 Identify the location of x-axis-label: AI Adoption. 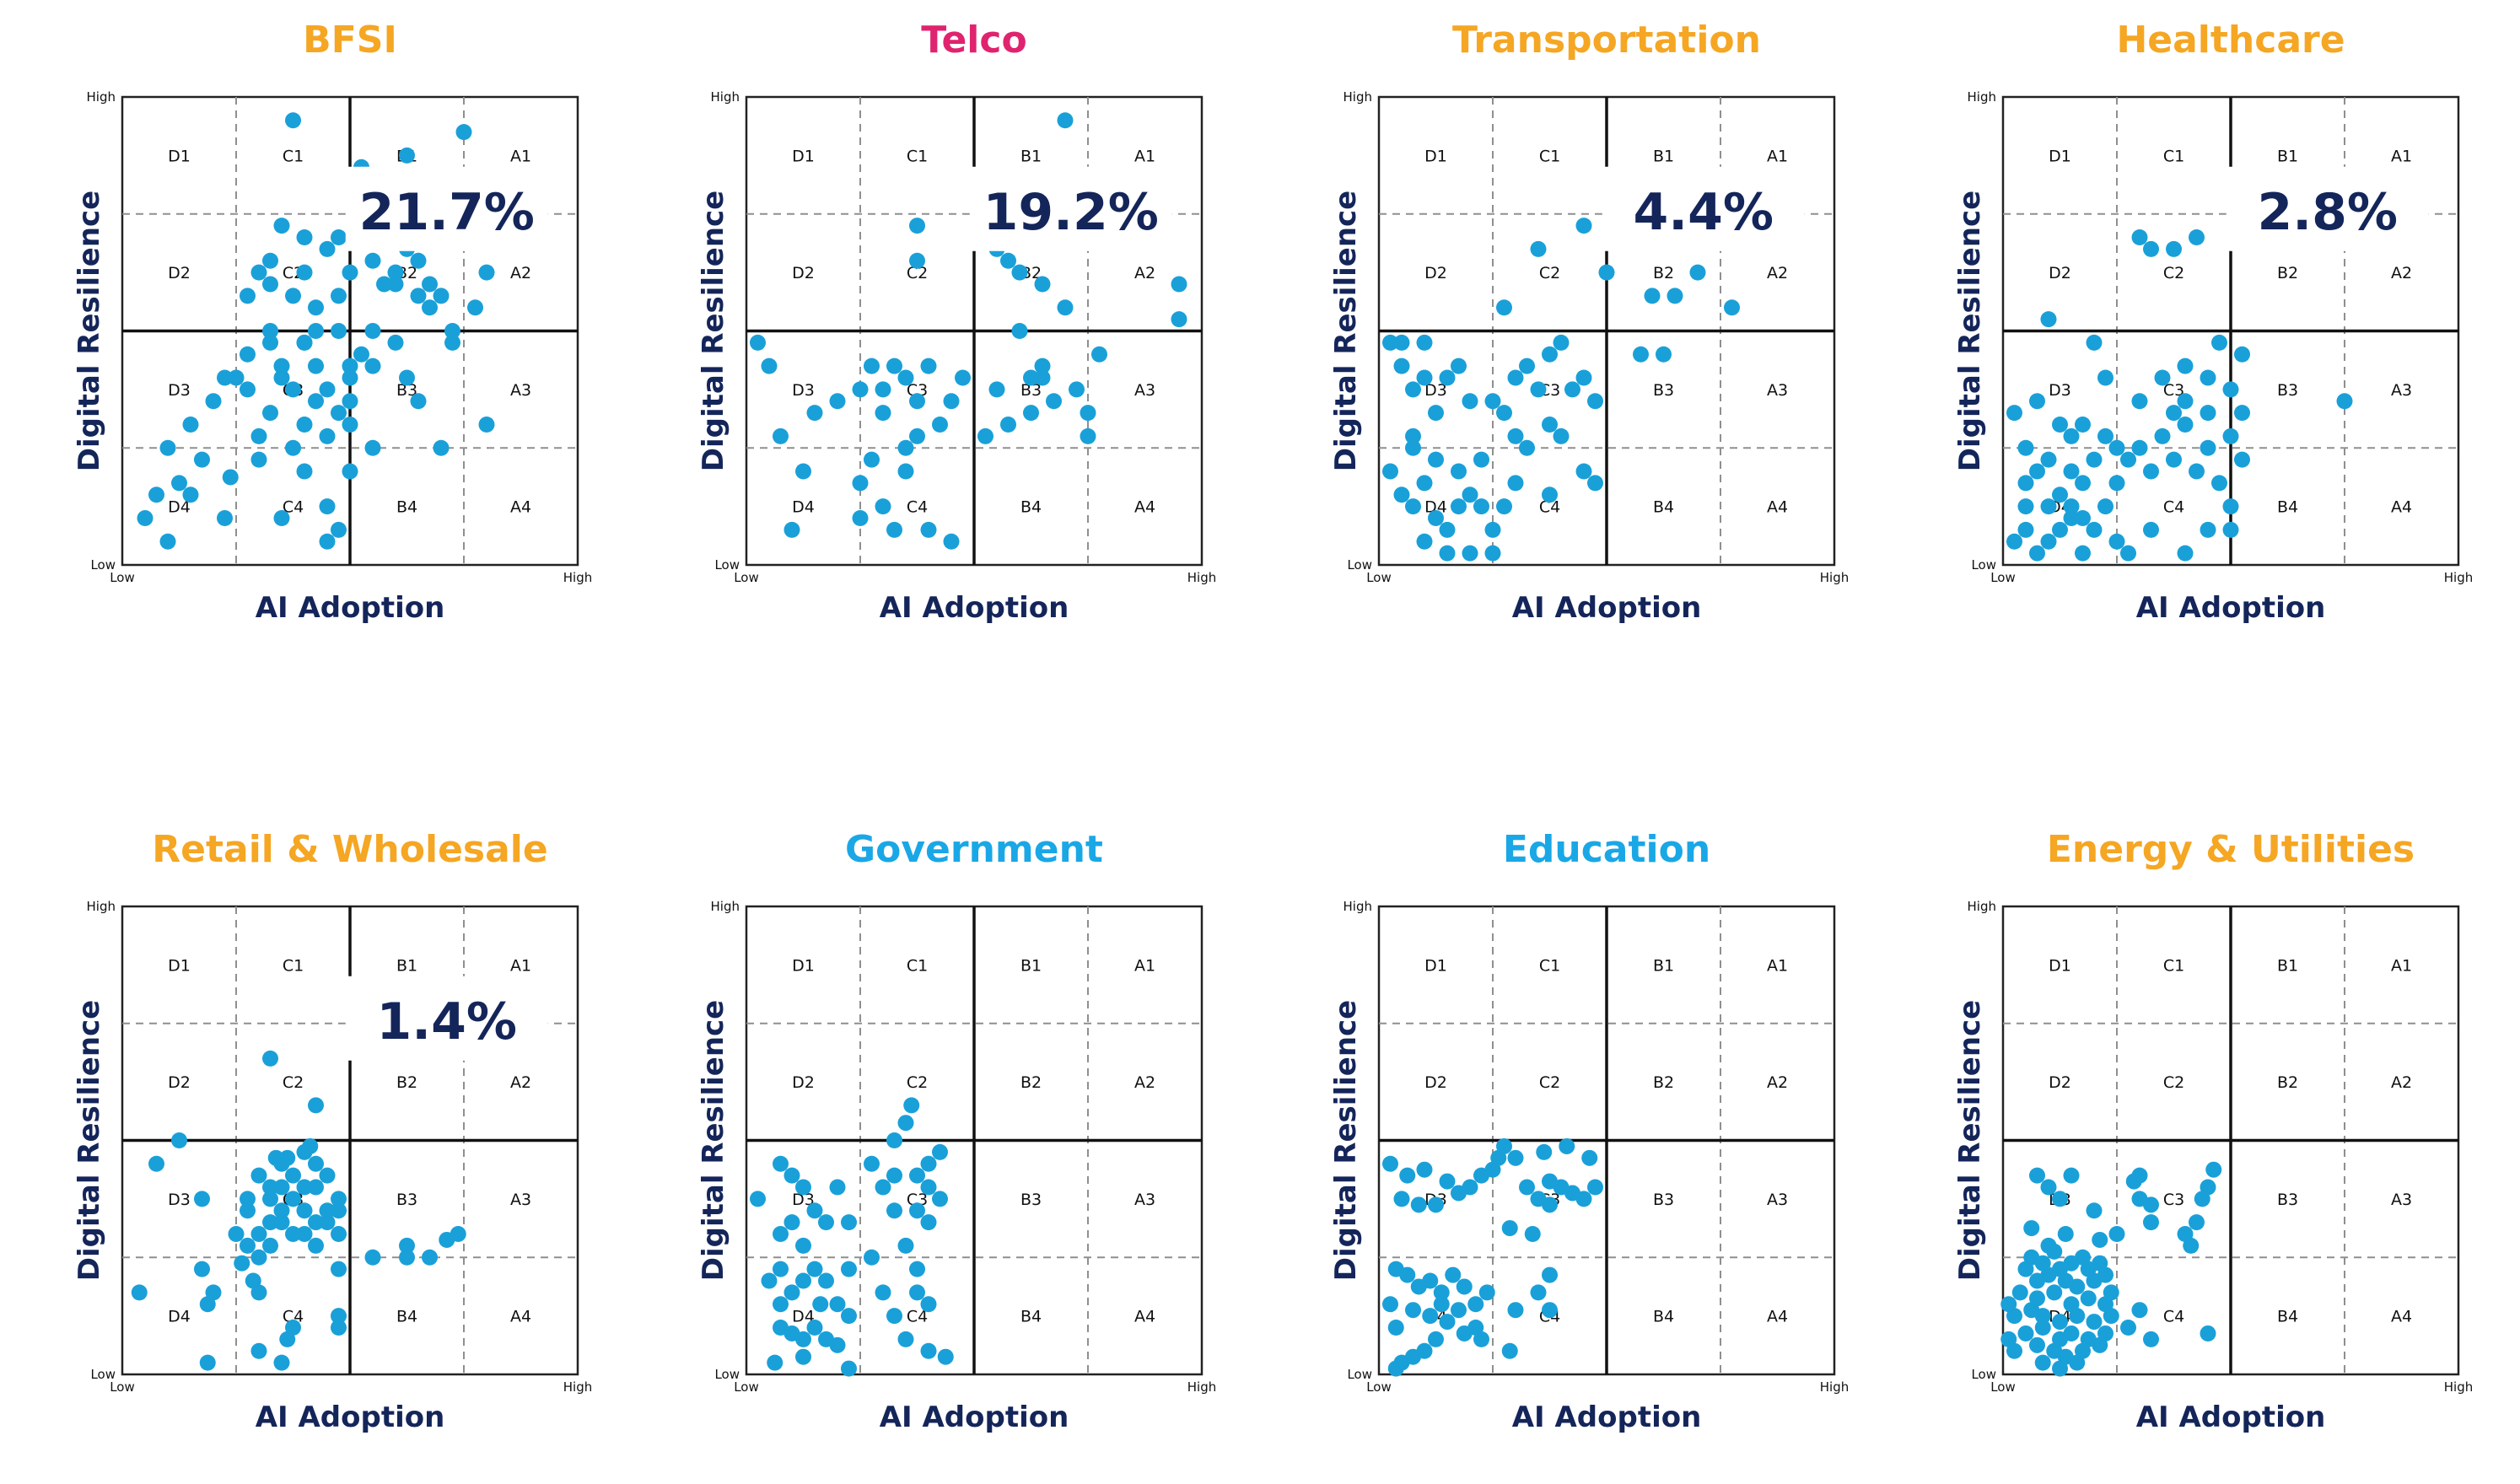
(2231, 608).